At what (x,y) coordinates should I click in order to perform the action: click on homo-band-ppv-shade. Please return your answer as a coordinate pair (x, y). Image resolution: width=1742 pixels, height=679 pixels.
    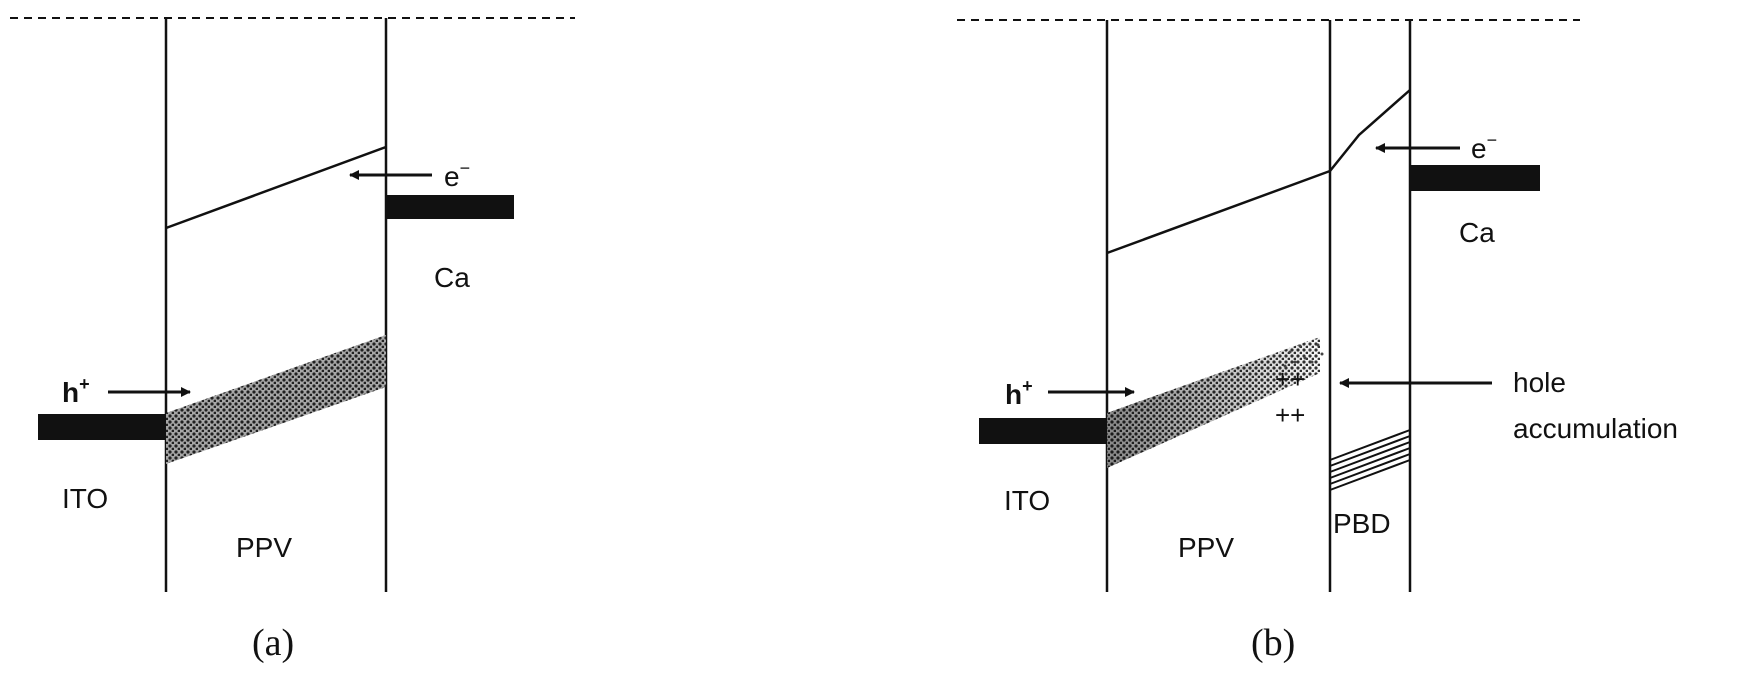
    Looking at the image, I should click on (1213, 402).